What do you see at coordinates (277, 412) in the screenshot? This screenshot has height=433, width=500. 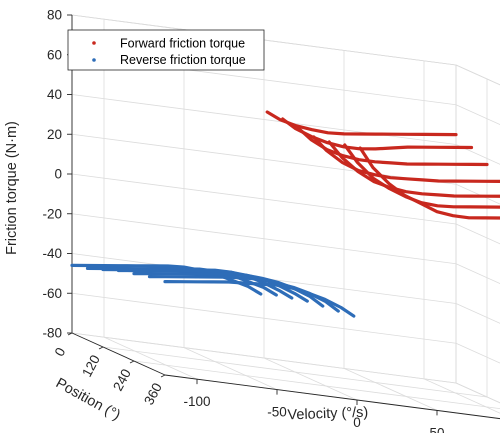 I see `x-tick-label: -50` at bounding box center [277, 412].